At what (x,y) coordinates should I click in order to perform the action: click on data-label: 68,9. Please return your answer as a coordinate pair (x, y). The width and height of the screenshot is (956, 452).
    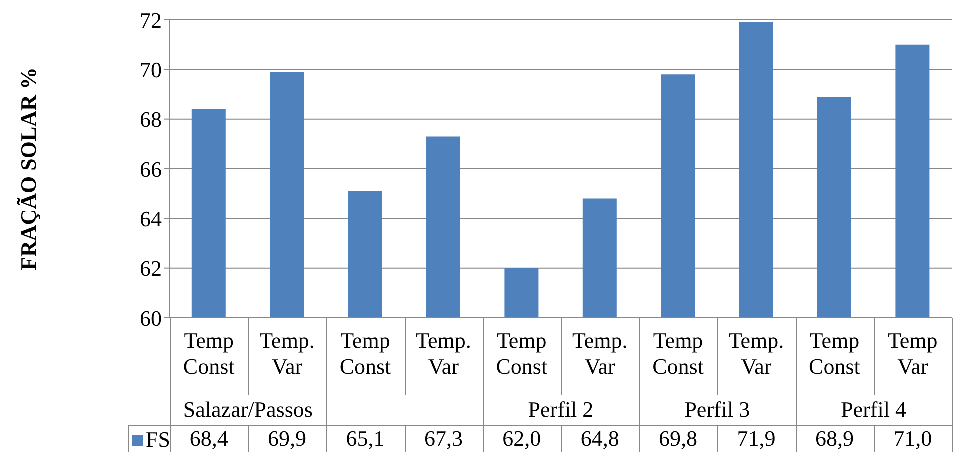
    Looking at the image, I should click on (834, 438).